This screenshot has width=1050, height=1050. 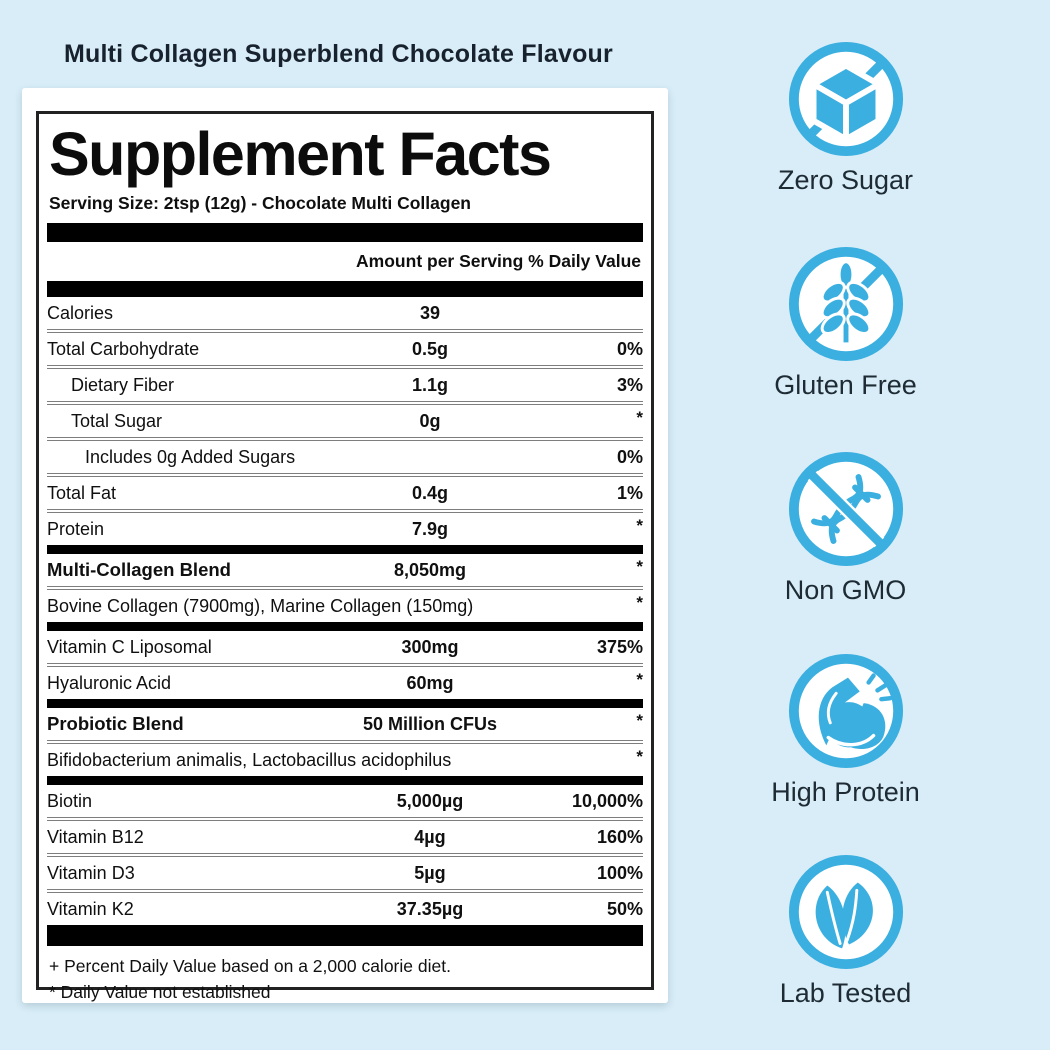 What do you see at coordinates (80, 312) in the screenshot?
I see `nutrient-name: Calories` at bounding box center [80, 312].